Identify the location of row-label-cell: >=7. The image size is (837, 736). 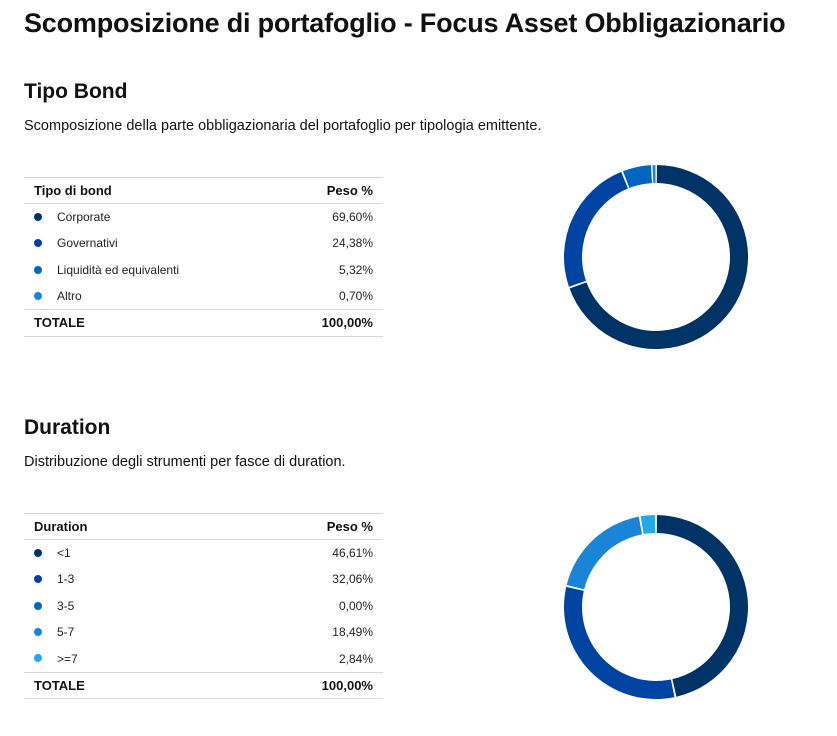
(115, 659).